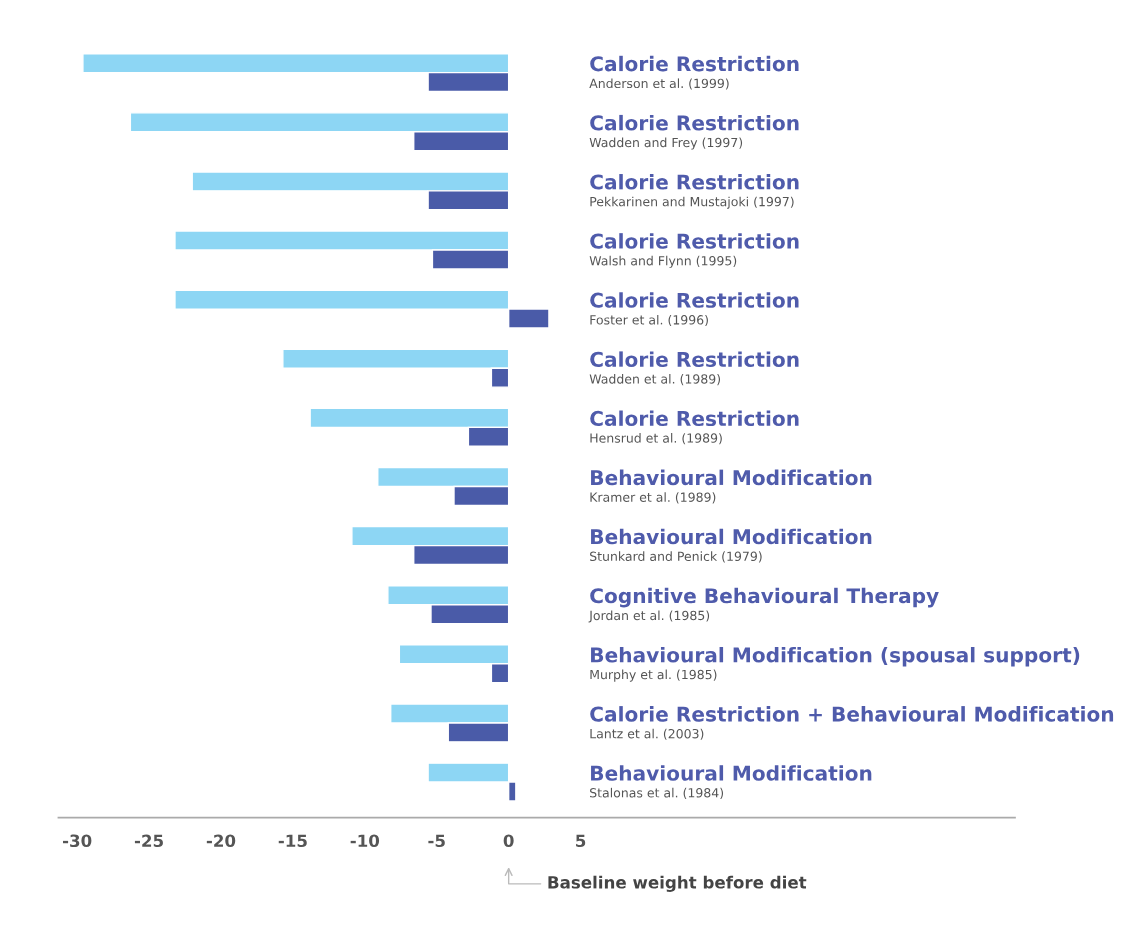 This screenshot has width=1124, height=929. What do you see at coordinates (436, 841) in the screenshot?
I see `x-tick-label: -5` at bounding box center [436, 841].